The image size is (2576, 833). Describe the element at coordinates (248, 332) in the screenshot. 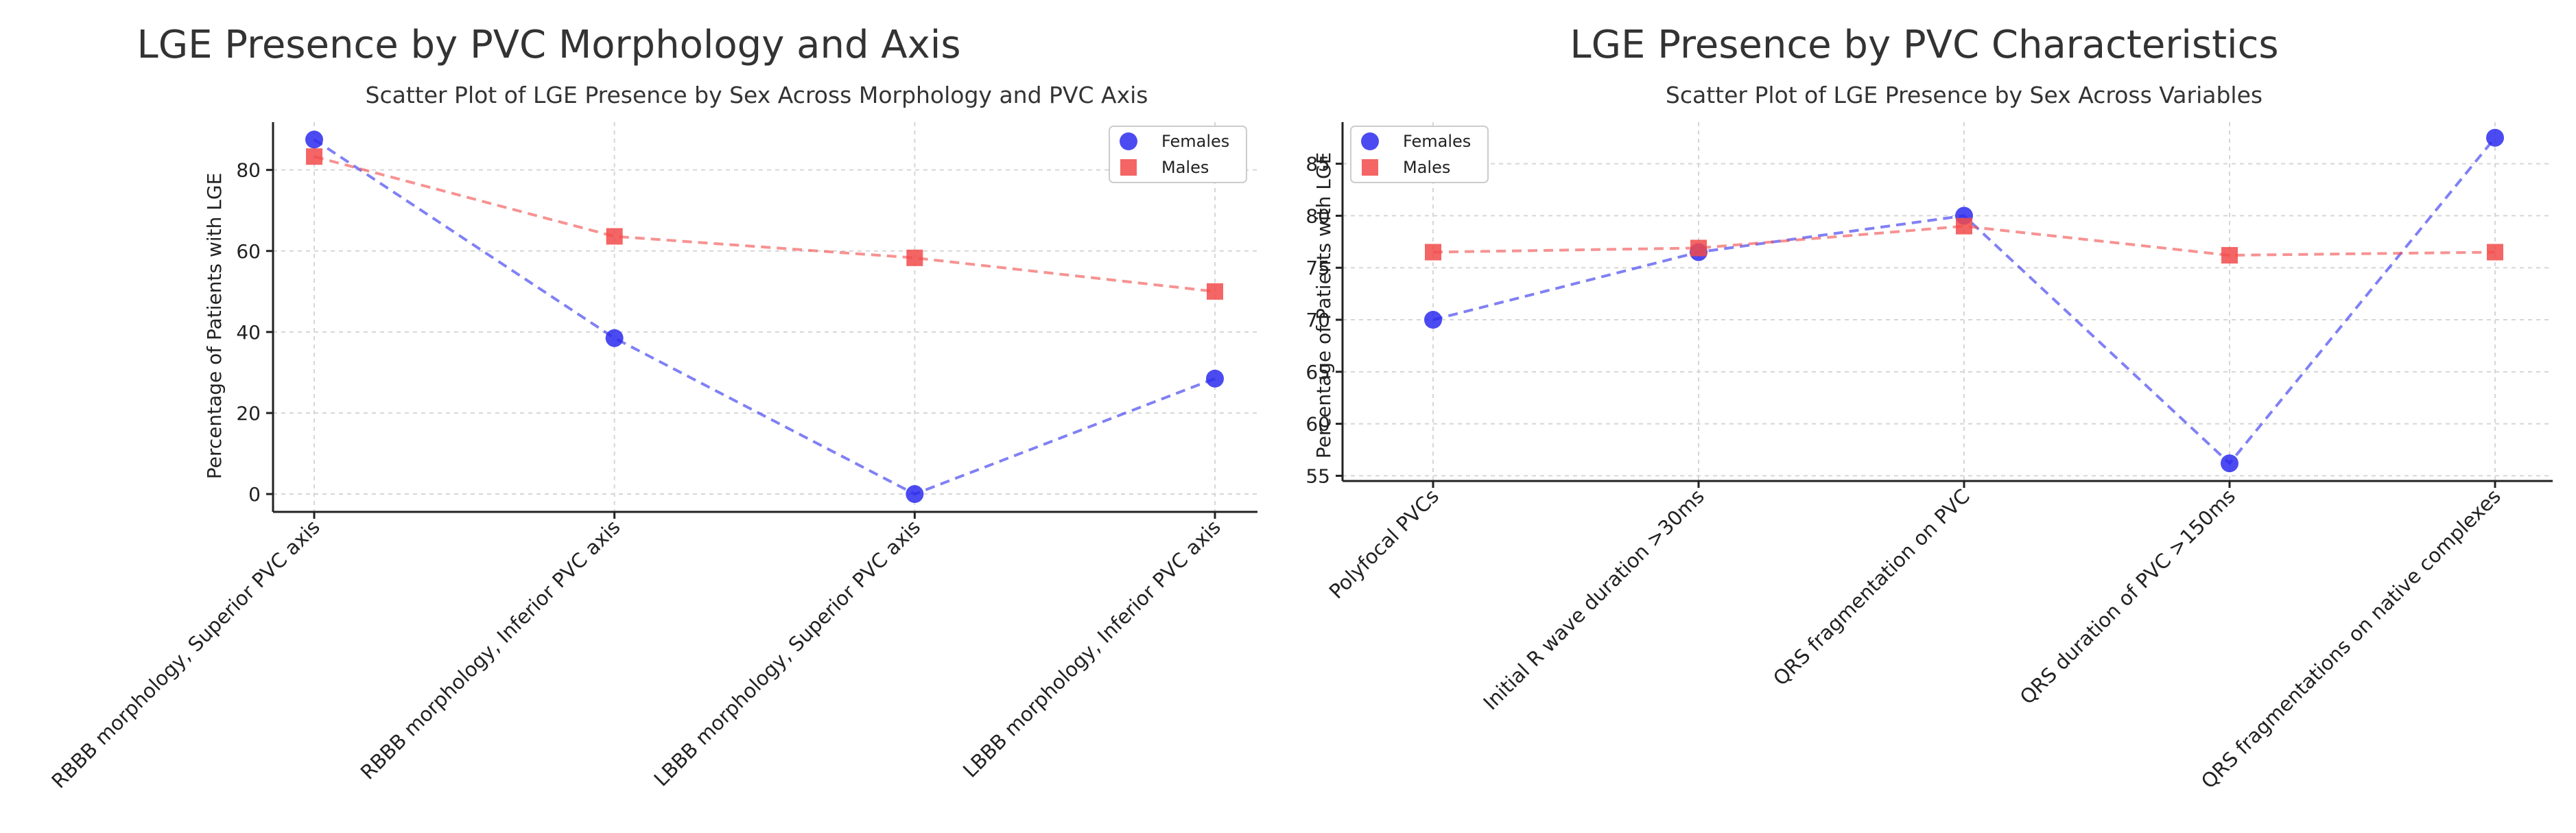

I see `y-tick-label: 40` at that location.